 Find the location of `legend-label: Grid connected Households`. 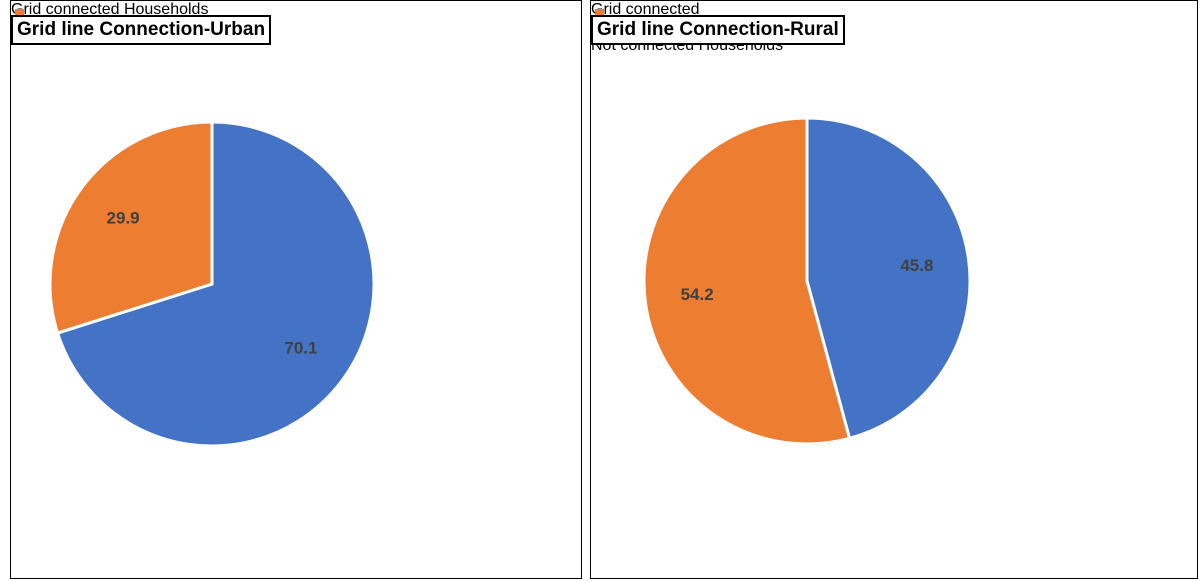

legend-label: Grid connected Households is located at coordinates (110, 9).